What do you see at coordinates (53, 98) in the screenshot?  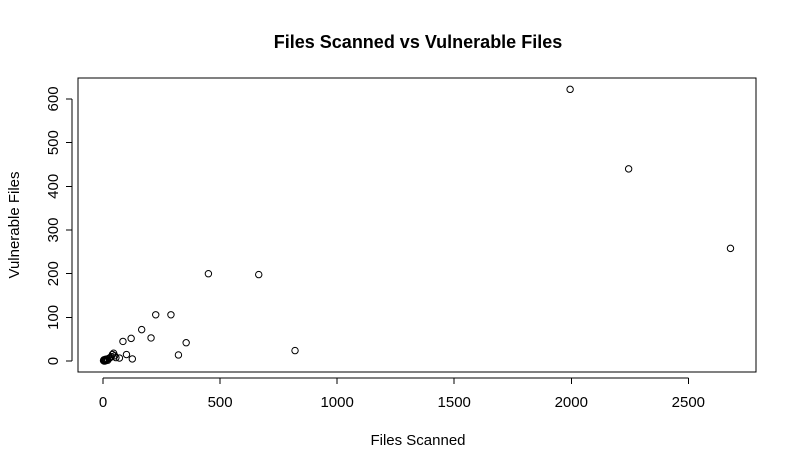 I see `y-tick-label: 600` at bounding box center [53, 98].